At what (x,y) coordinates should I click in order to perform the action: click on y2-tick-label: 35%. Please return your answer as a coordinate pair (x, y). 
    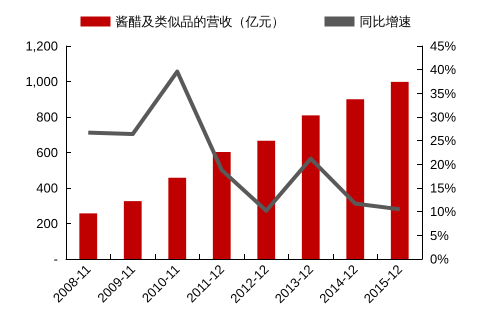
    Looking at the image, I should click on (443, 93).